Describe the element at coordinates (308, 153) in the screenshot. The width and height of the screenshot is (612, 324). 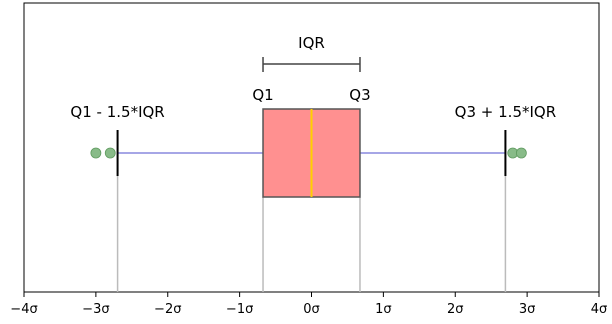
I see `outlier-points` at that location.